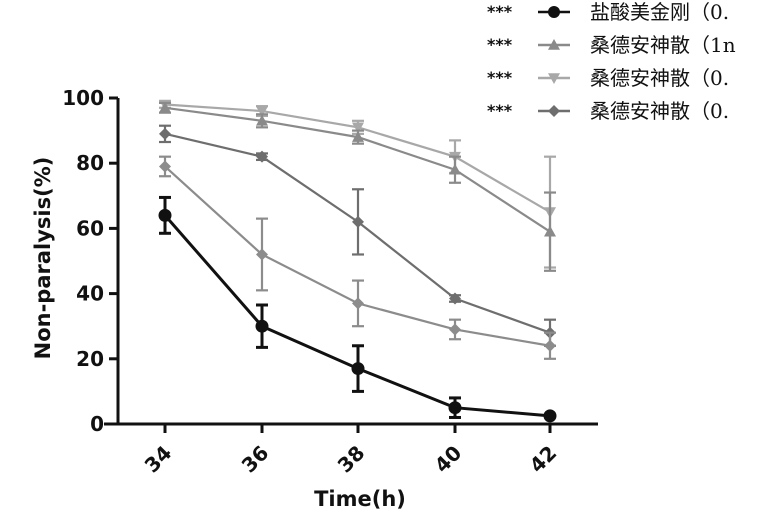  Describe the element at coordinates (83, 98) in the screenshot. I see `y-tick-label: 100` at that location.